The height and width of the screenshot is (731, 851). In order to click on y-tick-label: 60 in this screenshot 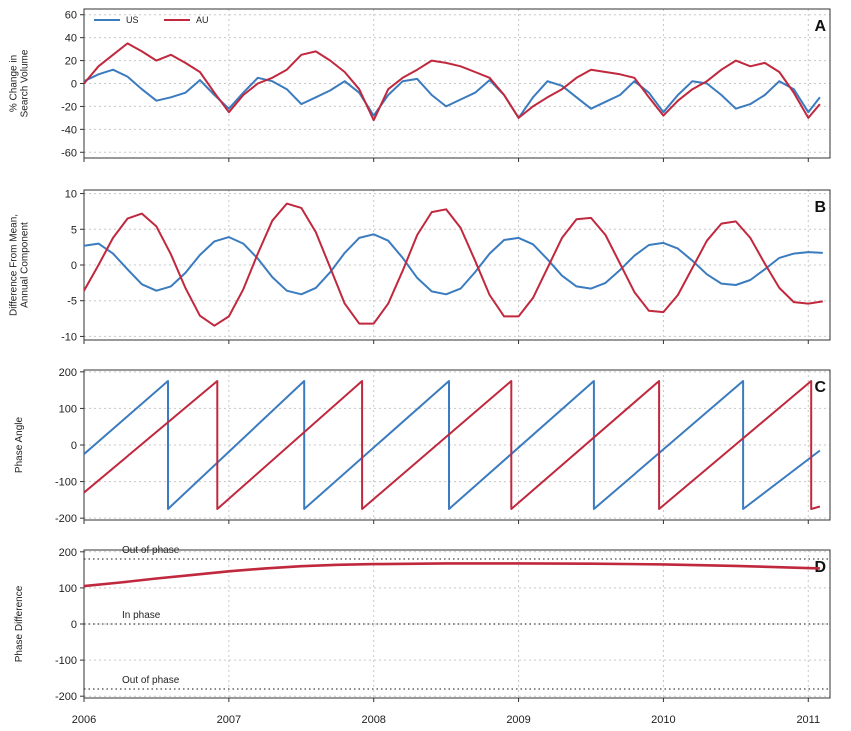, I will do `click(71, 16)`.